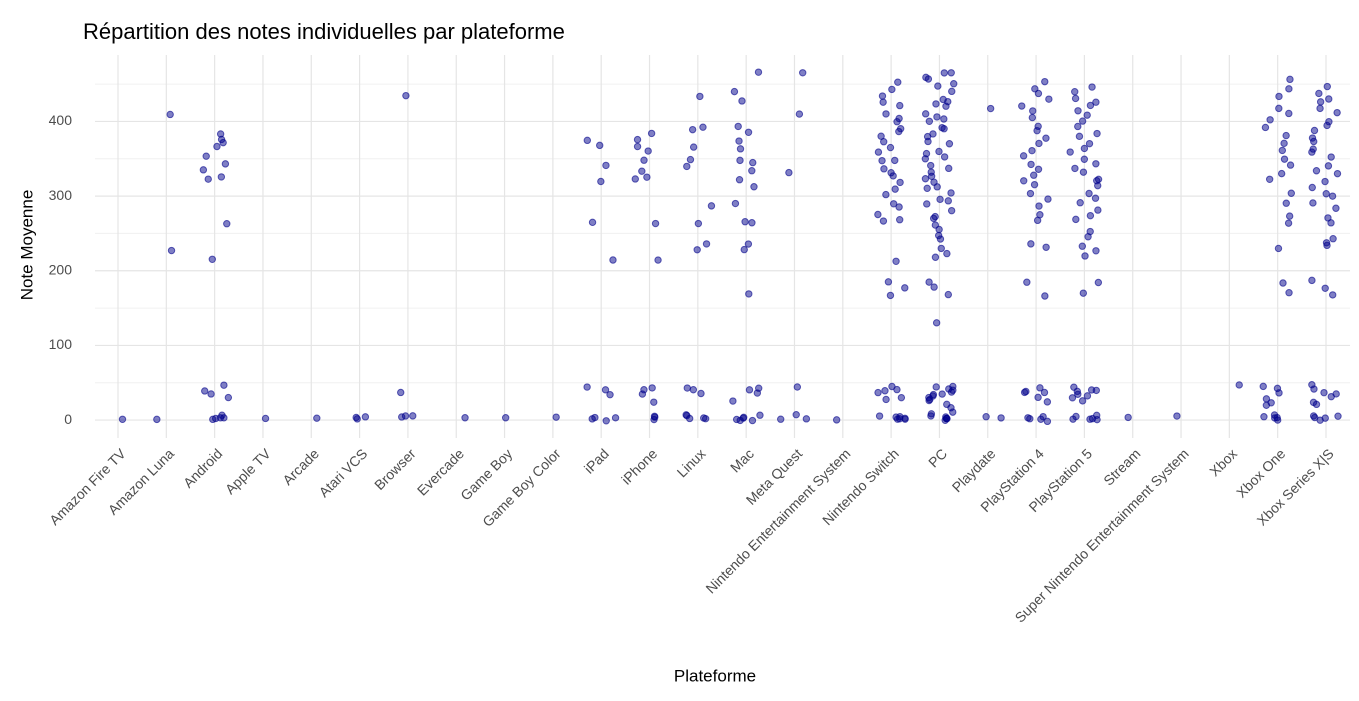  I want to click on x-tick-label: PC, so click(937, 457).